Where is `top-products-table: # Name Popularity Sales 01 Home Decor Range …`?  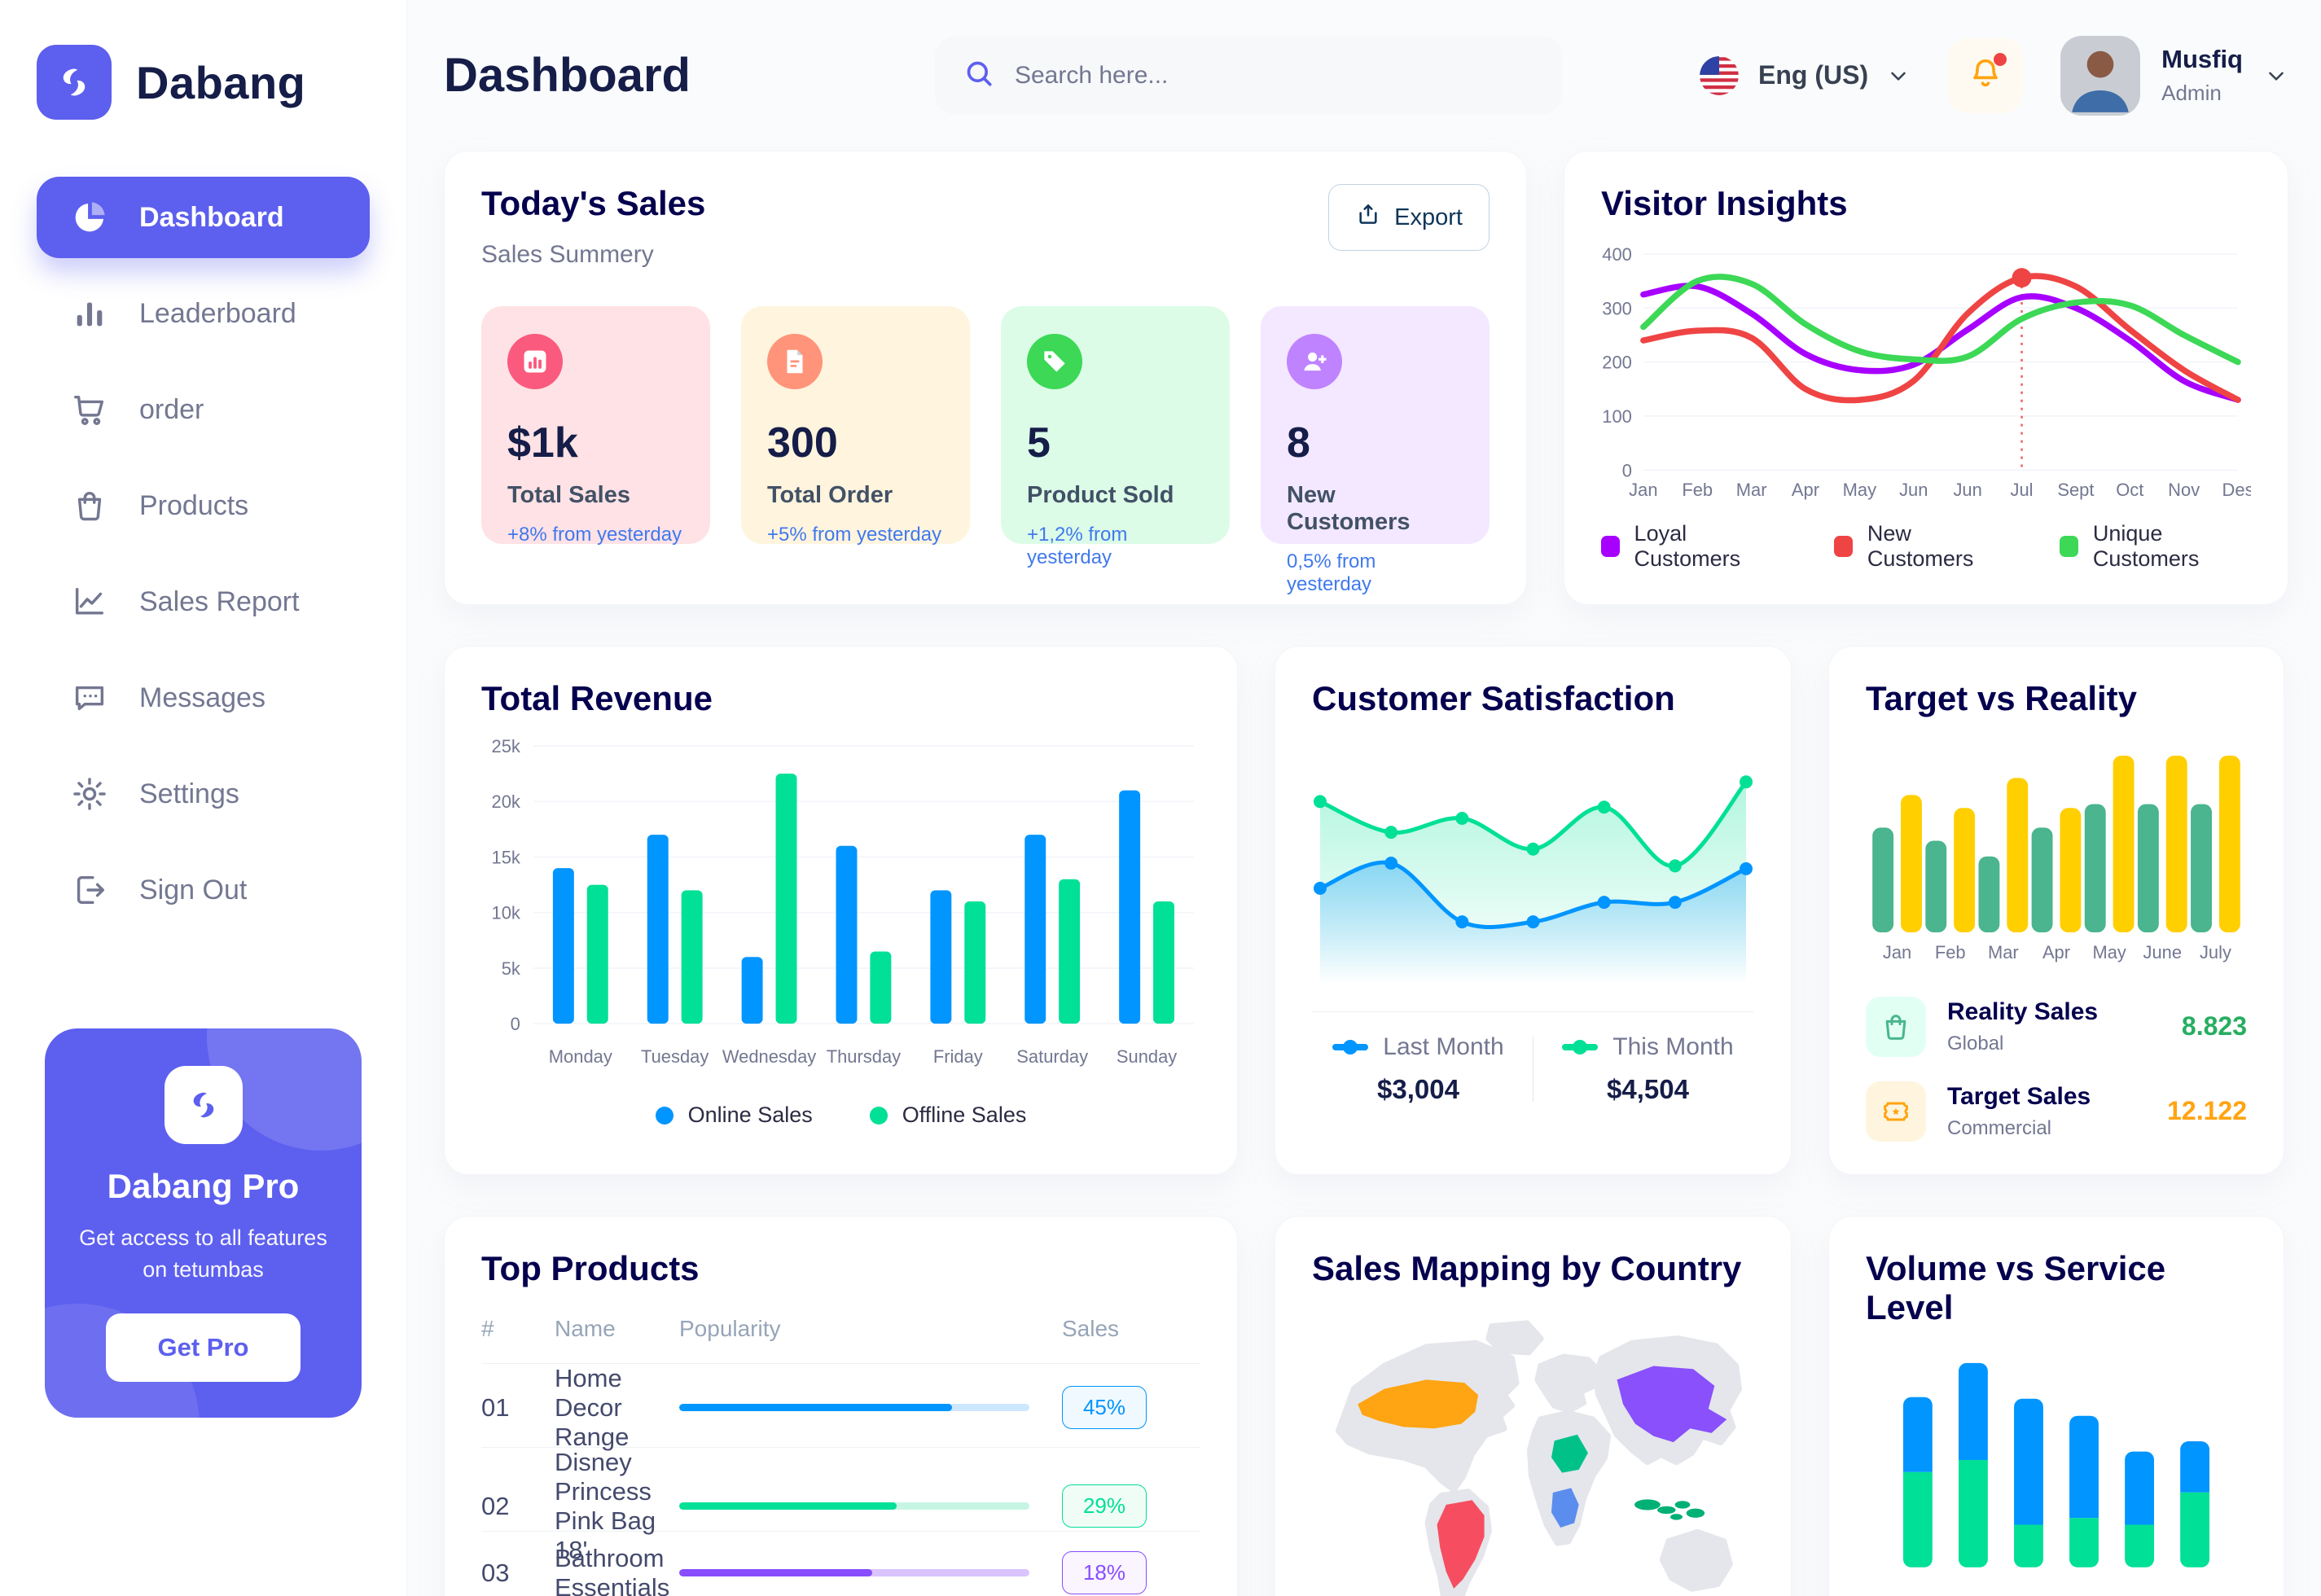
top-products-table: # Name Popularity Sales 01 Home Decor Range … is located at coordinates (840, 1442).